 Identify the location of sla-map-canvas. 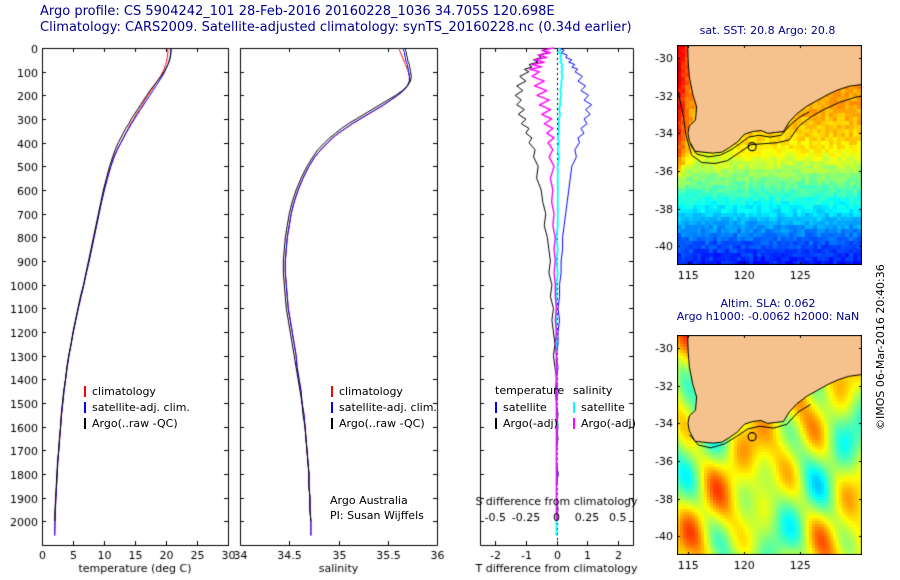
(769, 445).